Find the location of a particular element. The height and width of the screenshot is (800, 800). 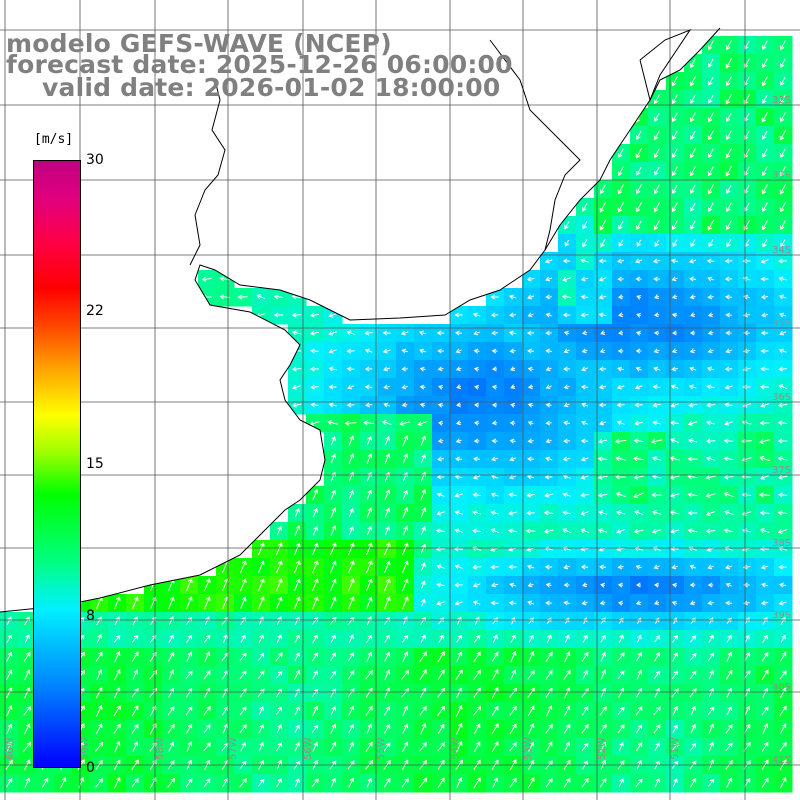

lat-label: 33S is located at coordinates (781, 175).